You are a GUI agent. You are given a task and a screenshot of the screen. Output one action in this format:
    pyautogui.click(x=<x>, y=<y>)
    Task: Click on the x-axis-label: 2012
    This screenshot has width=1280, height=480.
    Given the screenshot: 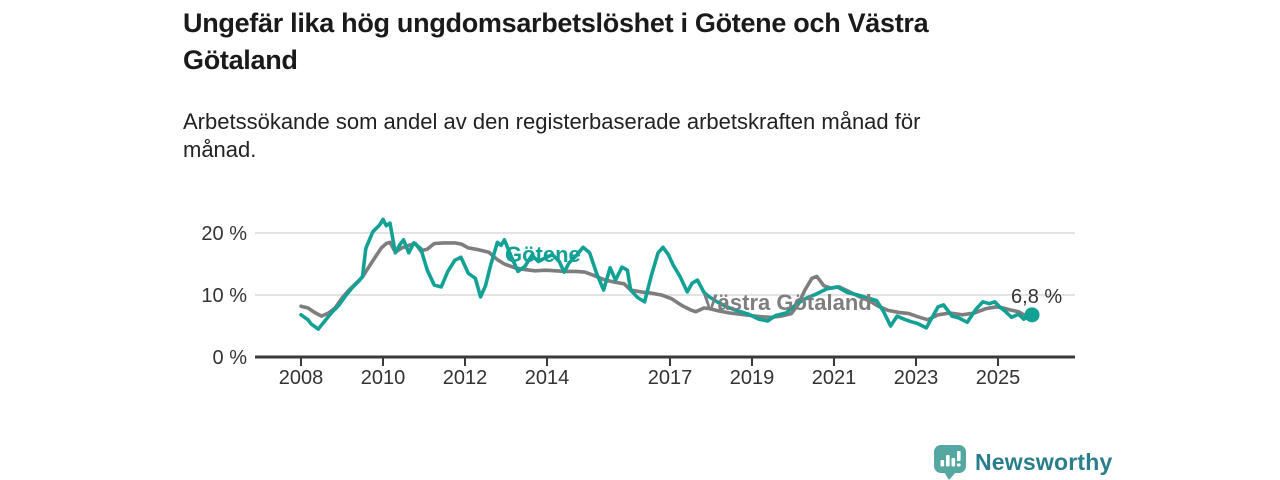 What is the action you would take?
    pyautogui.click(x=465, y=378)
    